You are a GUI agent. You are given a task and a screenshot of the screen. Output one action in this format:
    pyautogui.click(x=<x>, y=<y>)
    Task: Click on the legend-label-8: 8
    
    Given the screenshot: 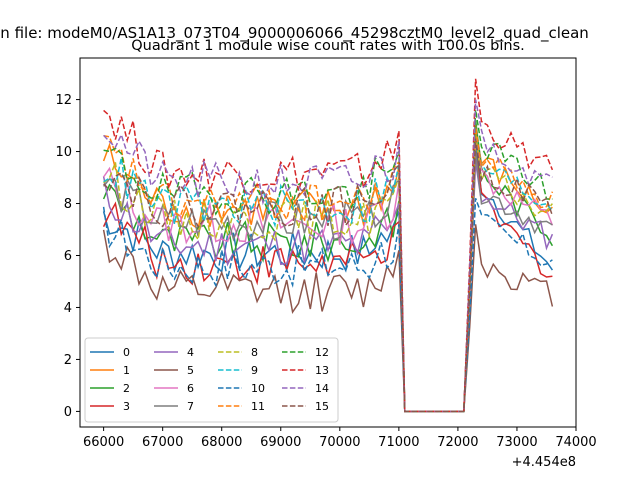 What is the action you would take?
    pyautogui.click(x=254, y=352)
    